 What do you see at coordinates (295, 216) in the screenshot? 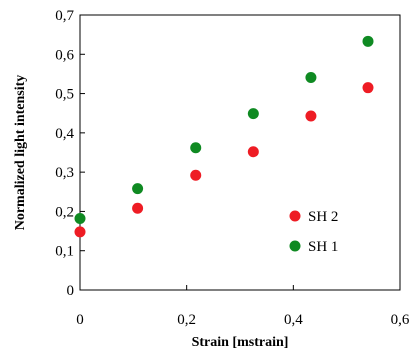
I see `legend-marker-sh2` at bounding box center [295, 216].